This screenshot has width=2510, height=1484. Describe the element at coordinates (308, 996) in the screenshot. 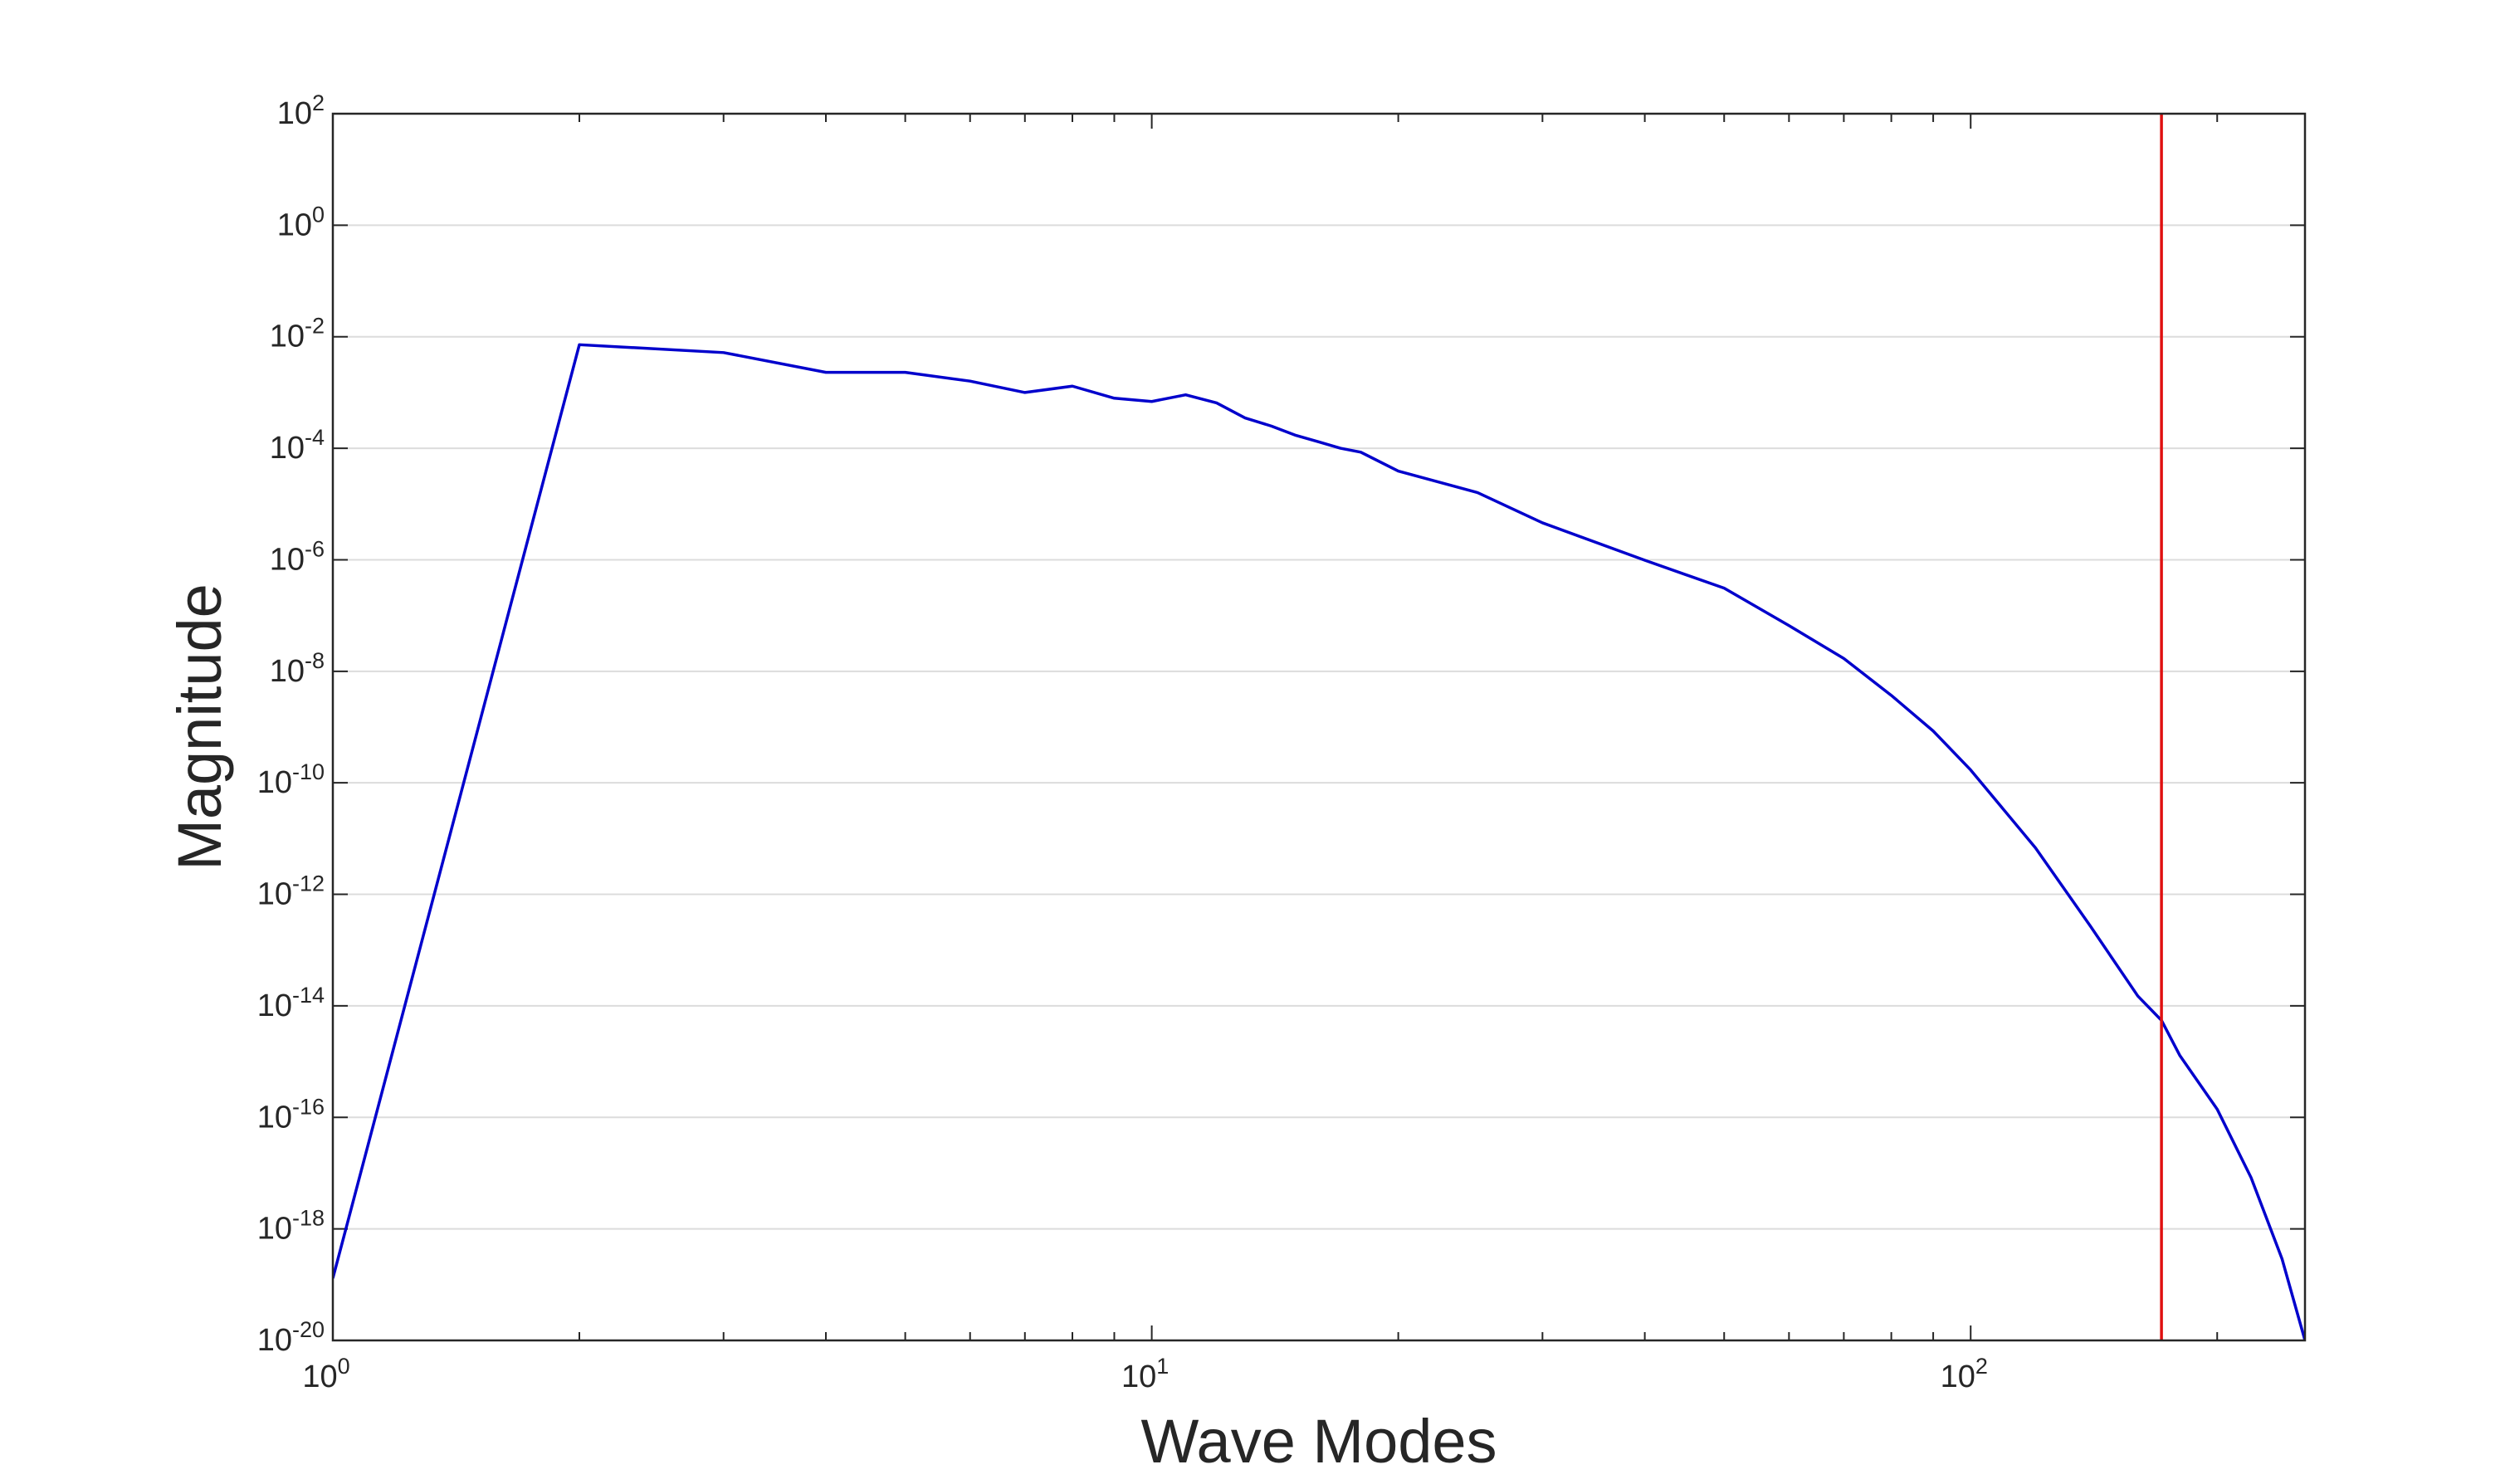

I see `tick-exponent: -14` at that location.